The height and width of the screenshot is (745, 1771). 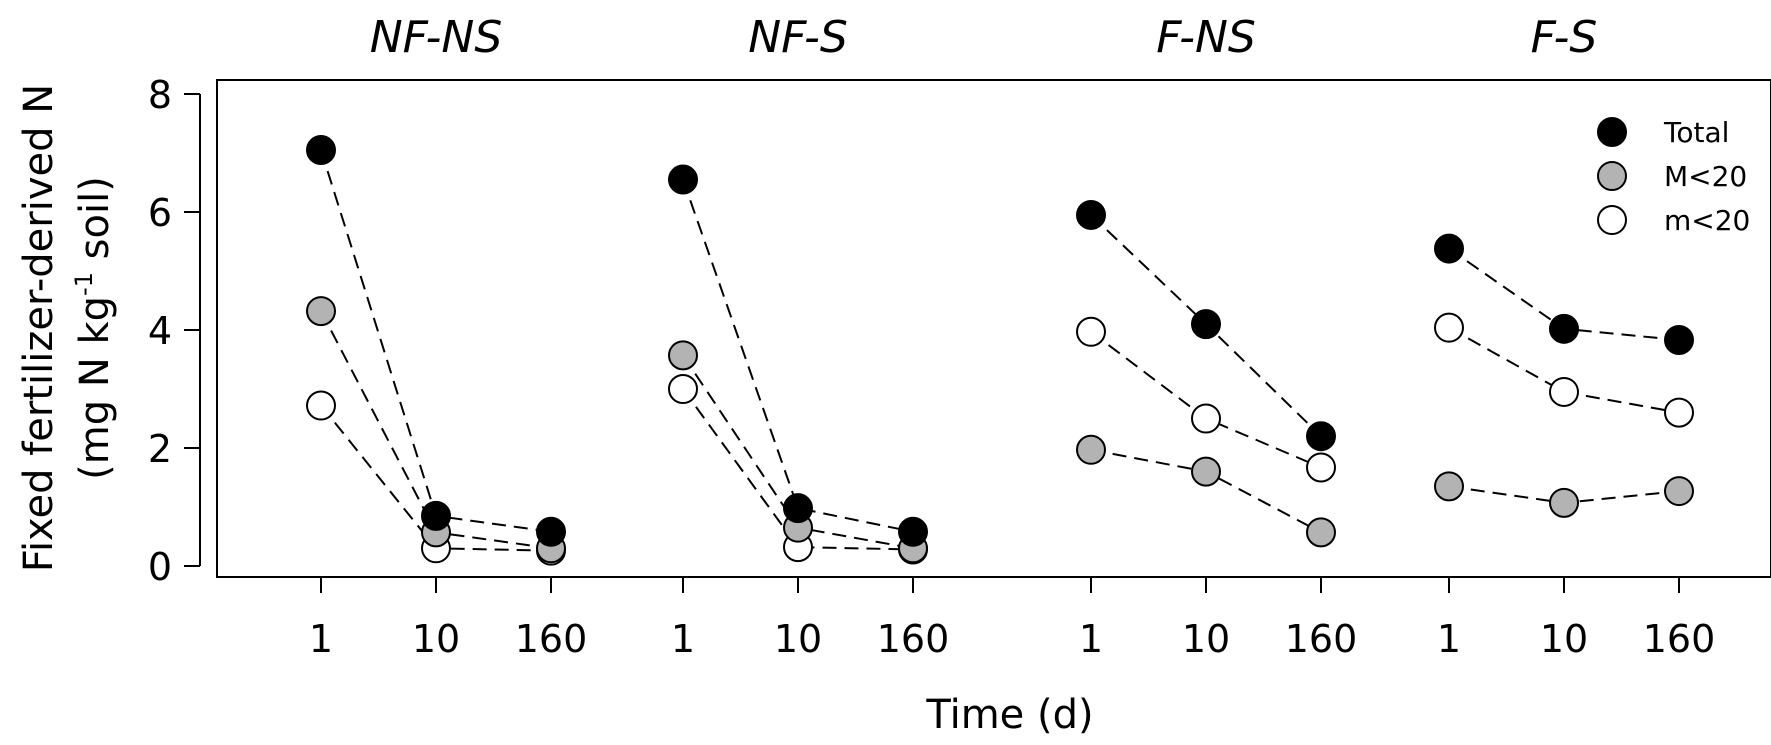 What do you see at coordinates (95, 388) in the screenshot?
I see `y-axis-label-unit-prefix: (mg N kg` at bounding box center [95, 388].